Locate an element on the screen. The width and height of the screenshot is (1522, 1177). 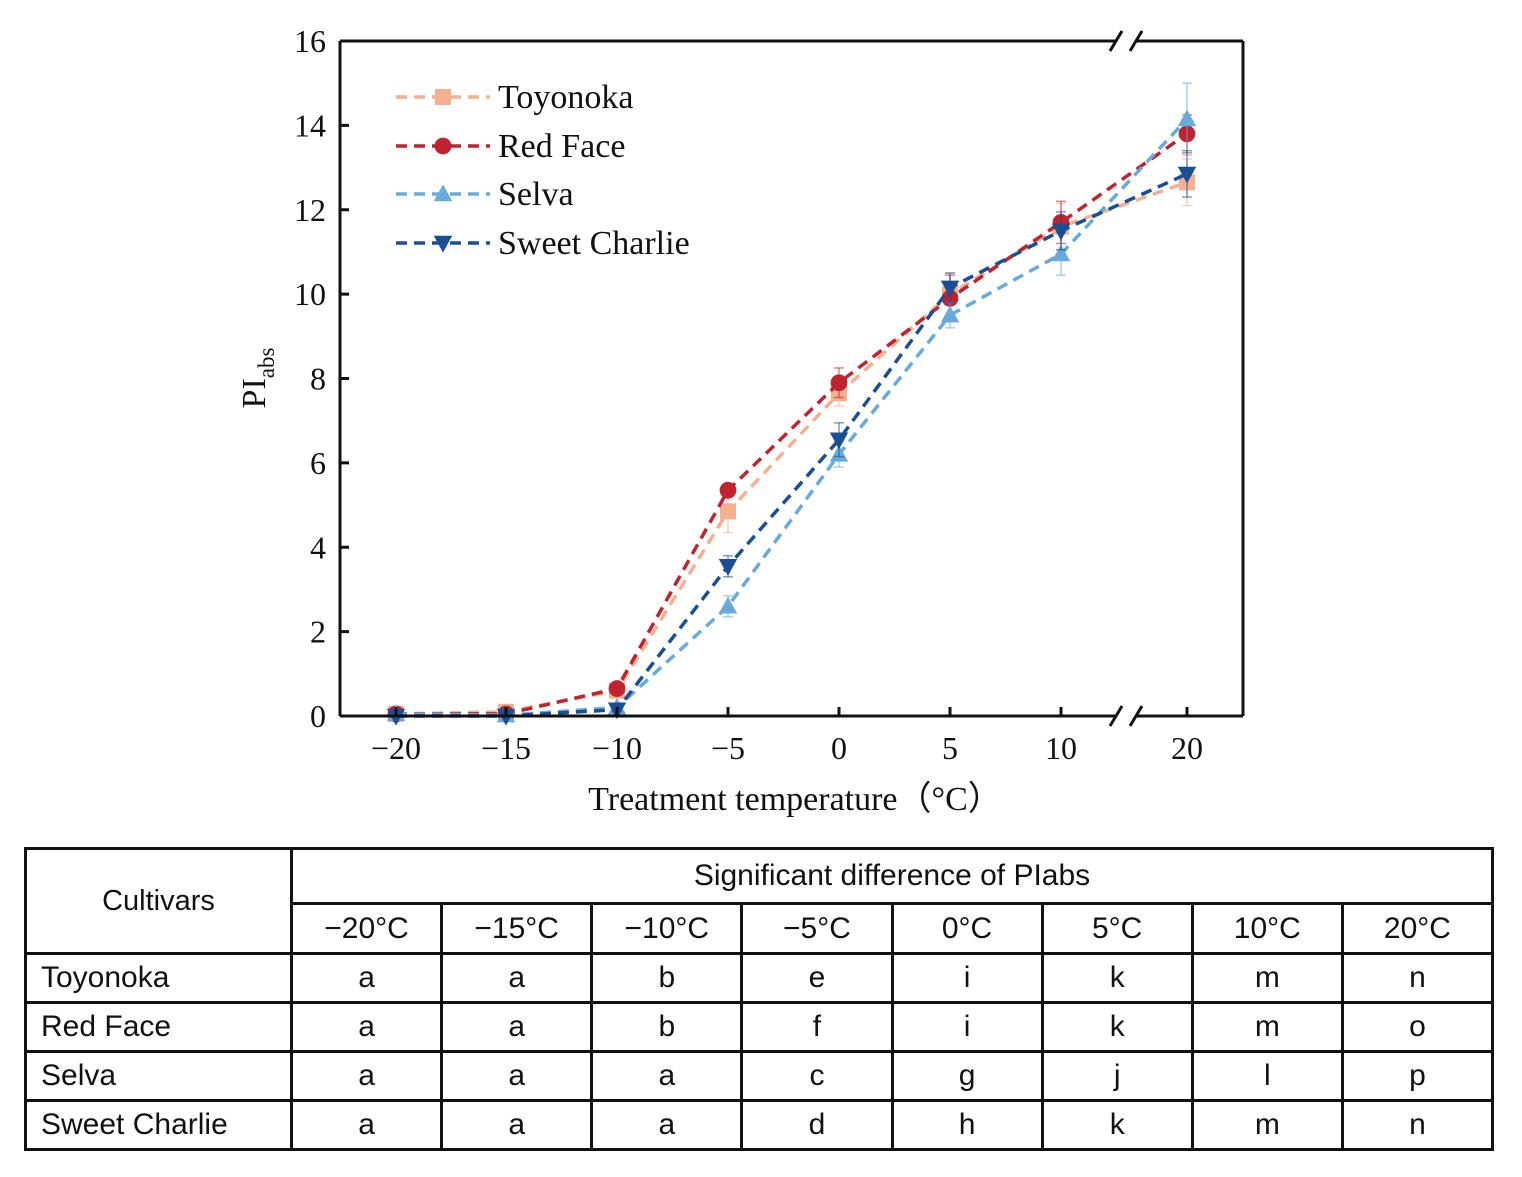
x-tick-label: 10 is located at coordinates (1061, 748).